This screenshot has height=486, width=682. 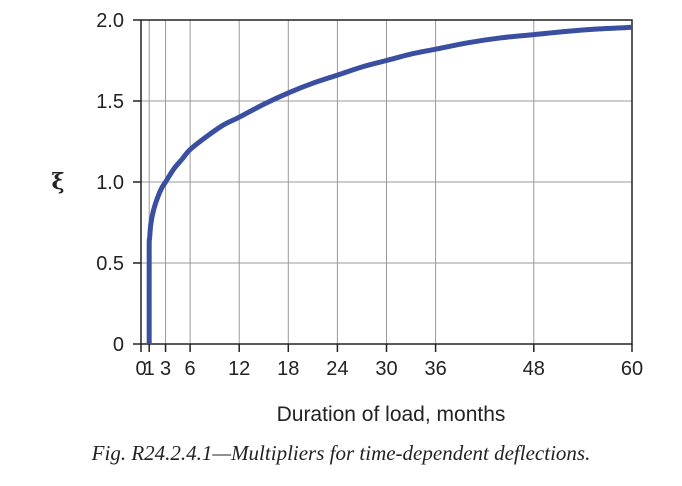 What do you see at coordinates (288, 369) in the screenshot?
I see `x-tick-label-18: 18` at bounding box center [288, 369].